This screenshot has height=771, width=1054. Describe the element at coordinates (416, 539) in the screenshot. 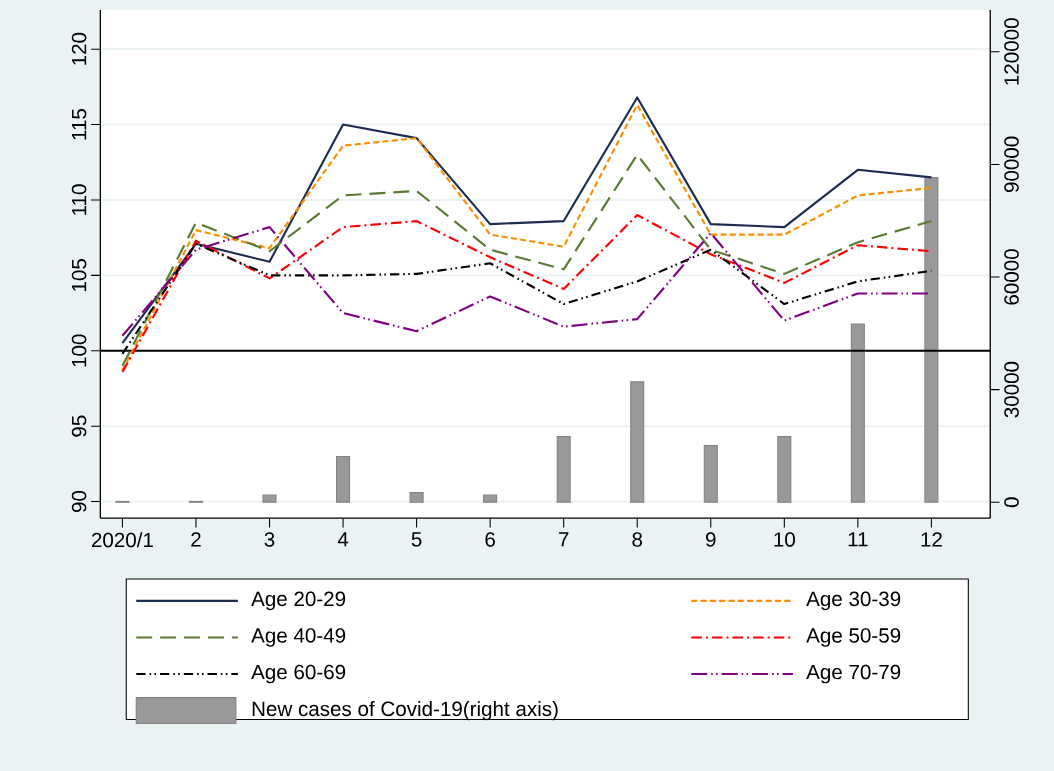

I see `x-tick-label: 5` at that location.